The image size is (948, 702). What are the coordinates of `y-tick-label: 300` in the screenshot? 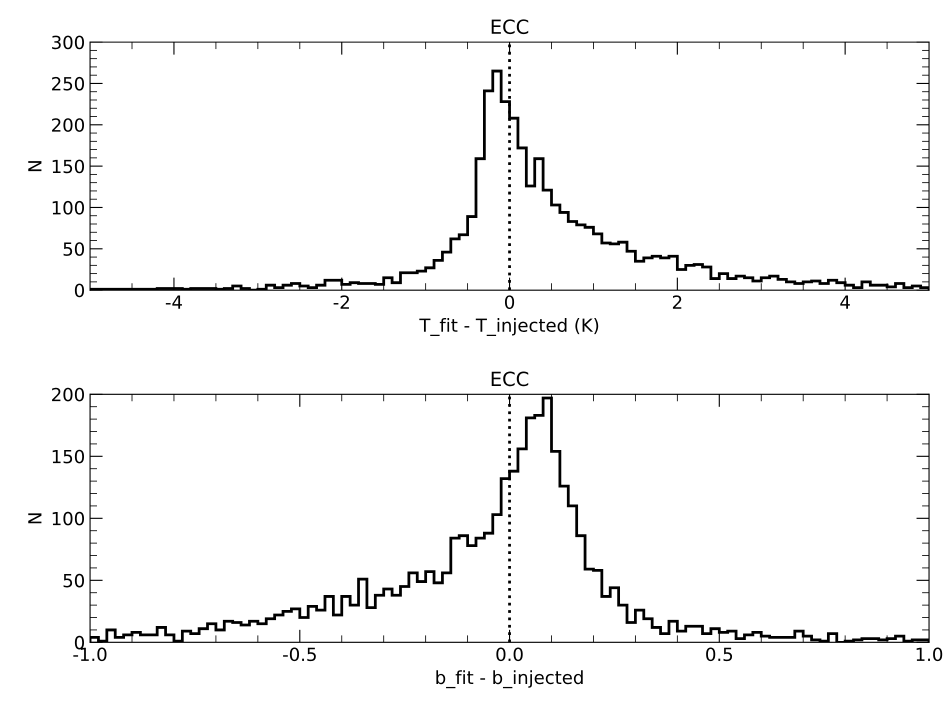 It's located at (68, 43).